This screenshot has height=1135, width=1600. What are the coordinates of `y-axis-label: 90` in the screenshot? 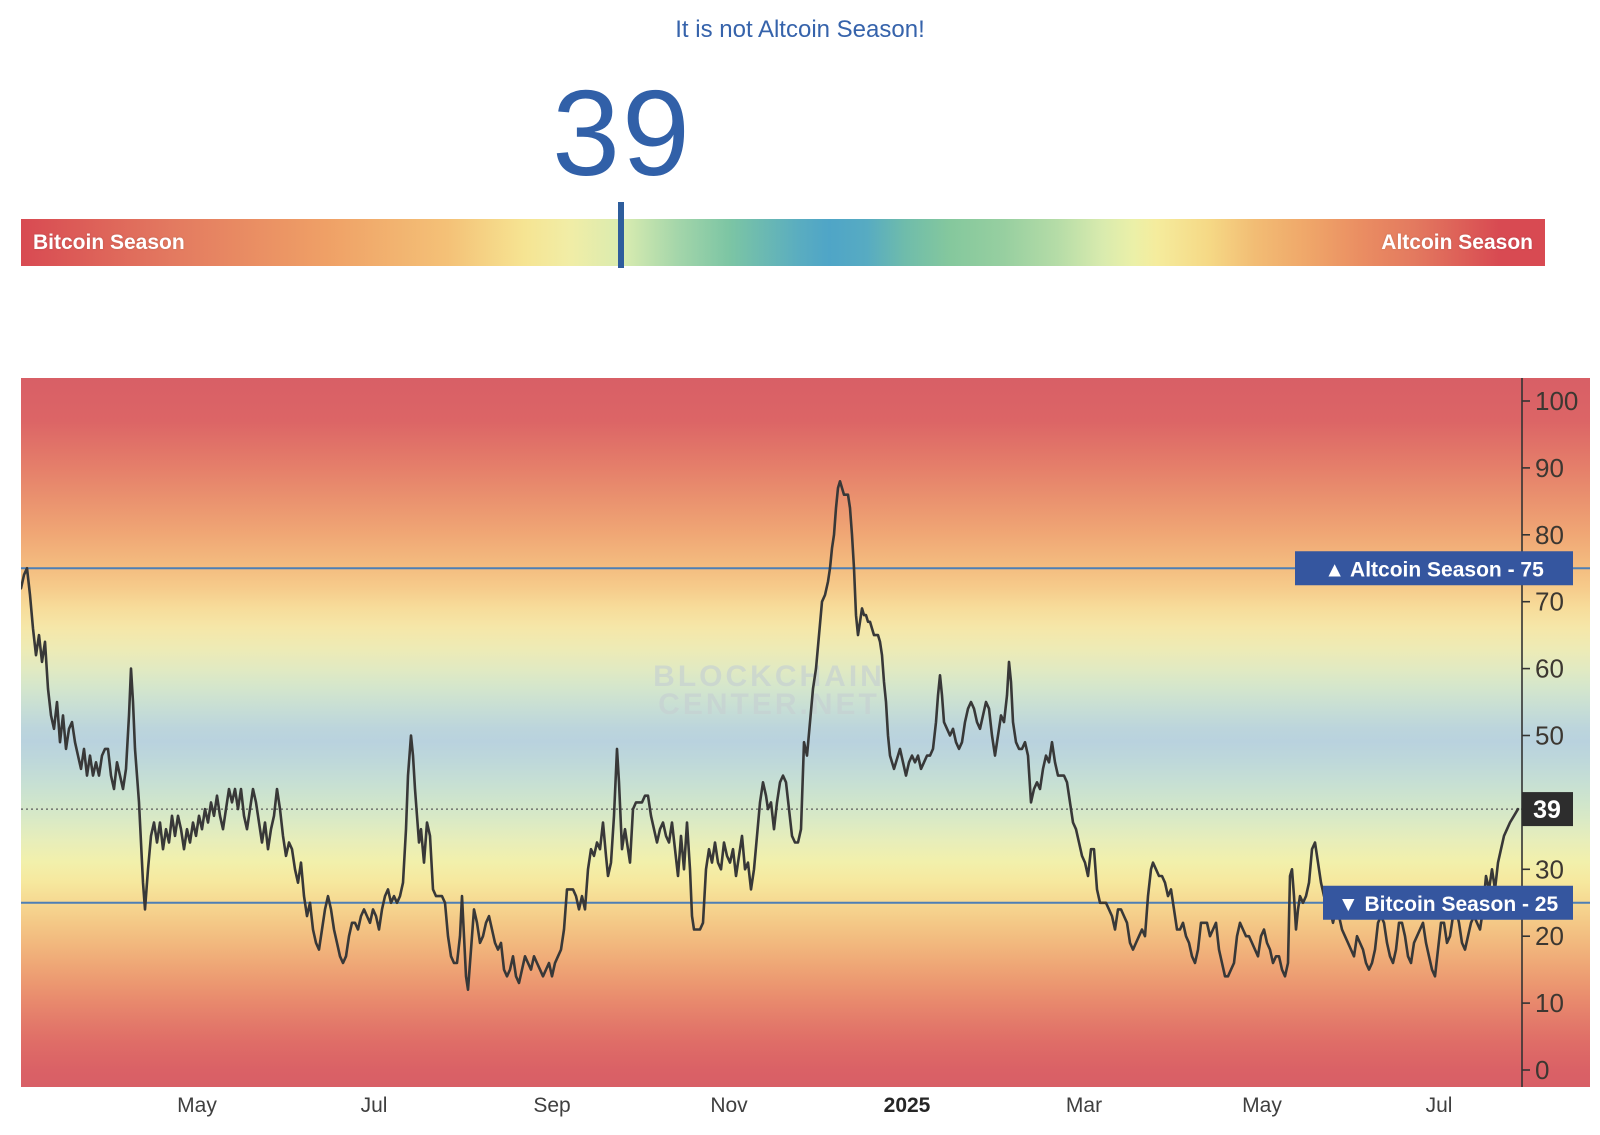 It's located at (1549, 468).